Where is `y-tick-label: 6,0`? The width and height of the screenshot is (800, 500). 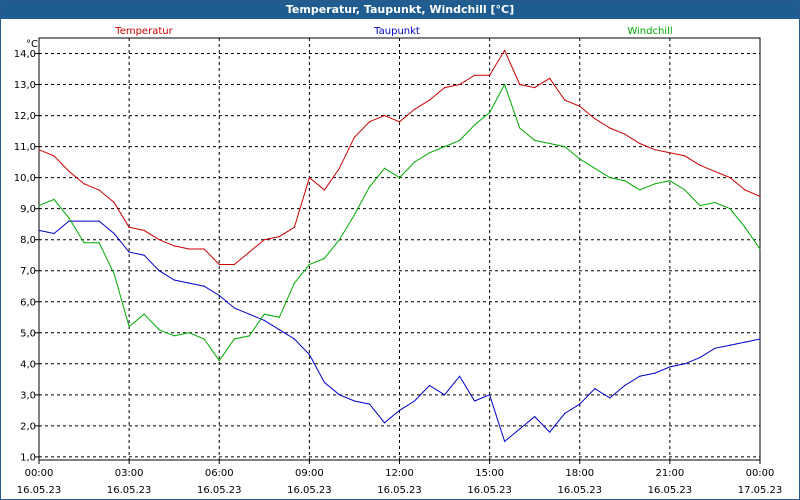
y-tick-label: 6,0 is located at coordinates (28, 302).